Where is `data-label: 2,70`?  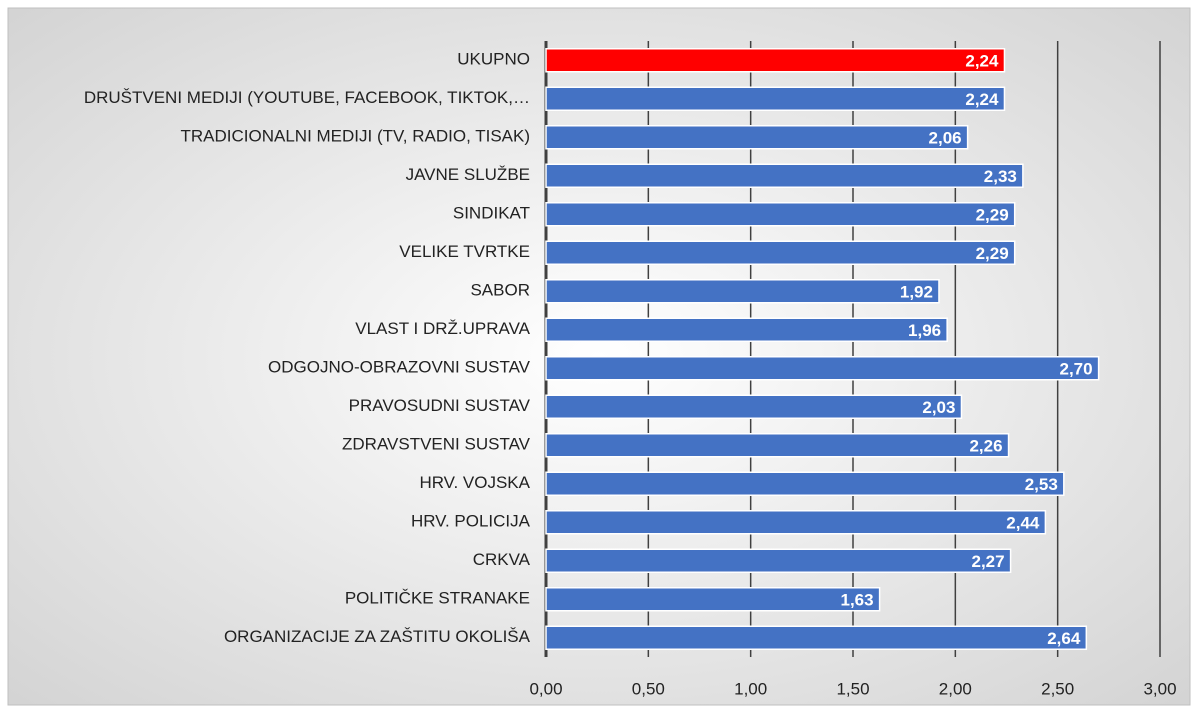 data-label: 2,70 is located at coordinates (1076, 369).